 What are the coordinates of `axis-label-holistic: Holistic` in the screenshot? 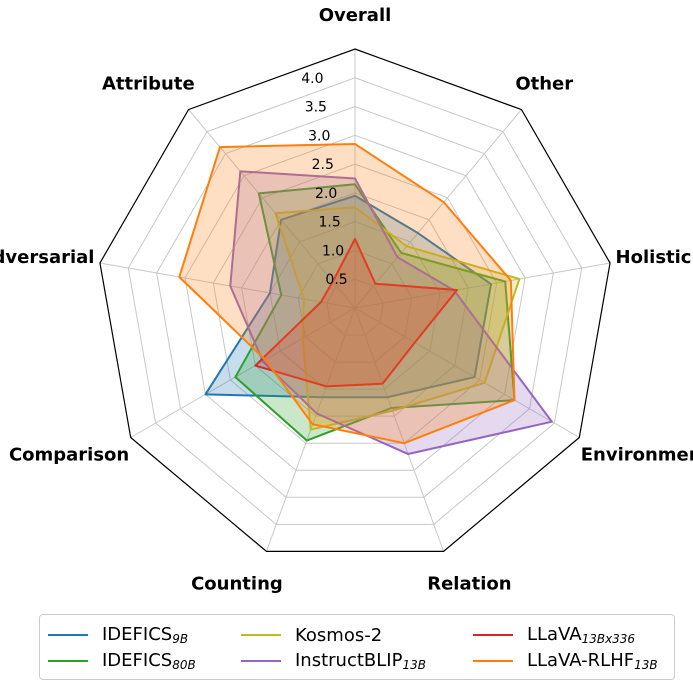 It's located at (654, 257).